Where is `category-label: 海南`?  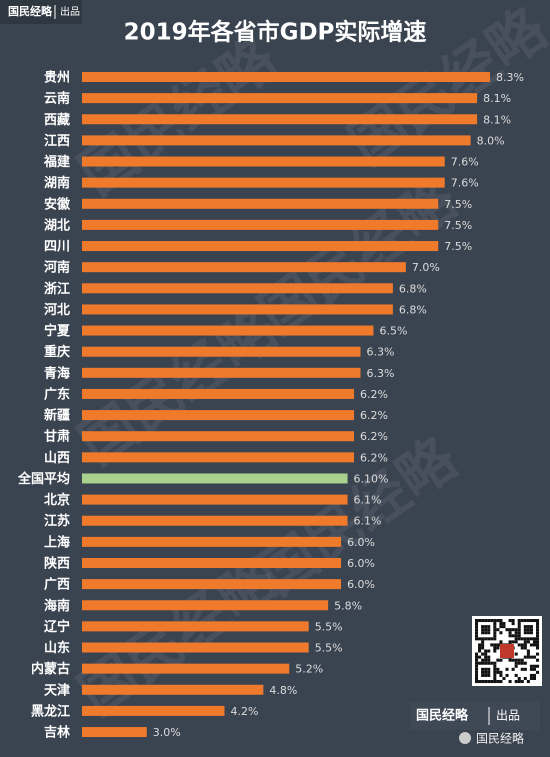
category-label: 海南 is located at coordinates (57, 606).